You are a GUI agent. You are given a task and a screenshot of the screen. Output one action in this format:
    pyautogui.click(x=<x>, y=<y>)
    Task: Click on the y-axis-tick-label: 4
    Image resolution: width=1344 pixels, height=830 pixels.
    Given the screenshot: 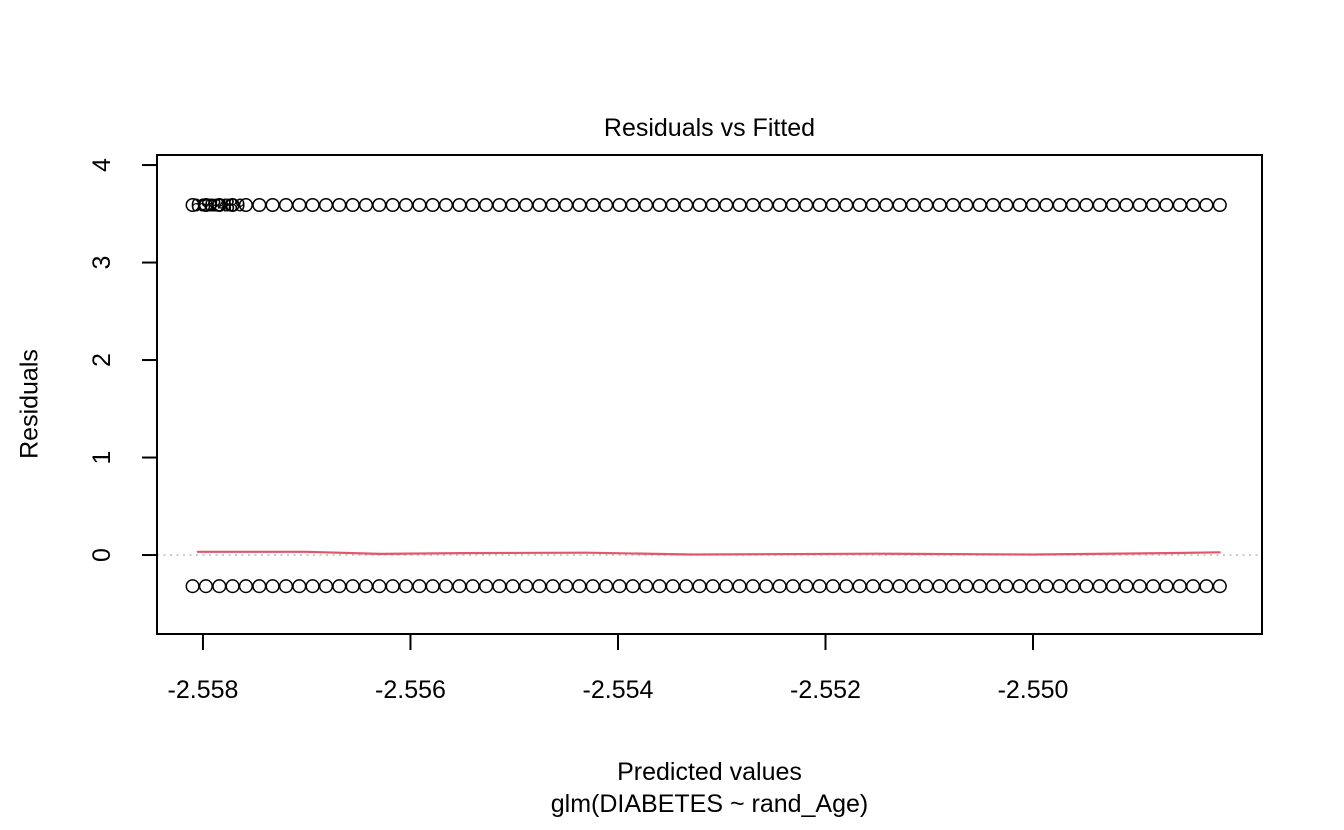 What is the action you would take?
    pyautogui.click(x=102, y=165)
    